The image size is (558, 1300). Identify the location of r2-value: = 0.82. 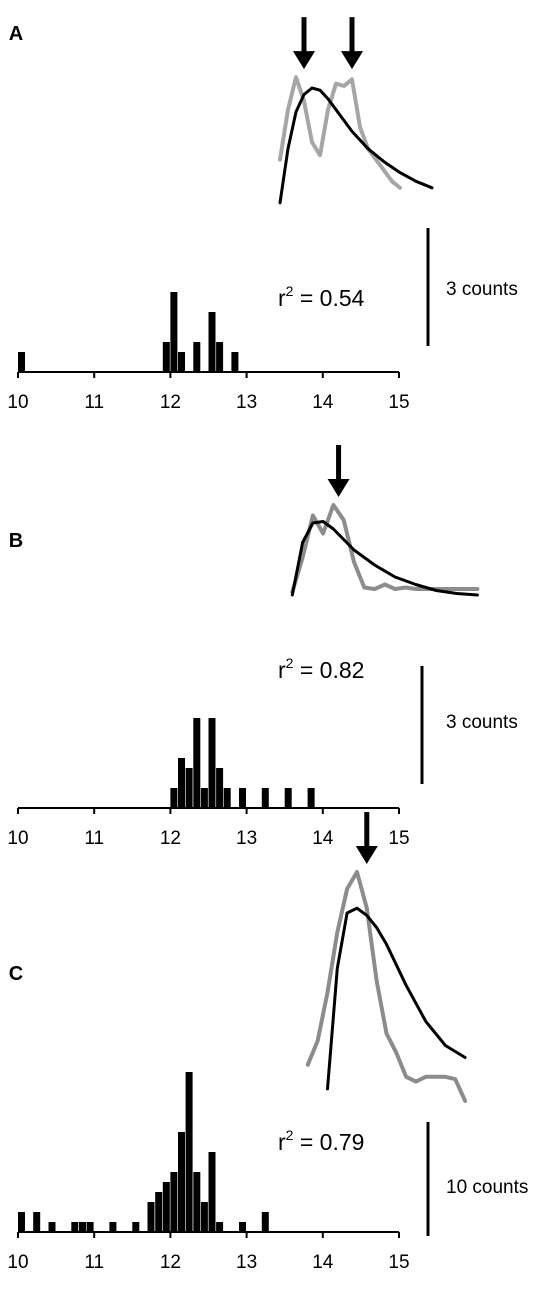
(328, 670).